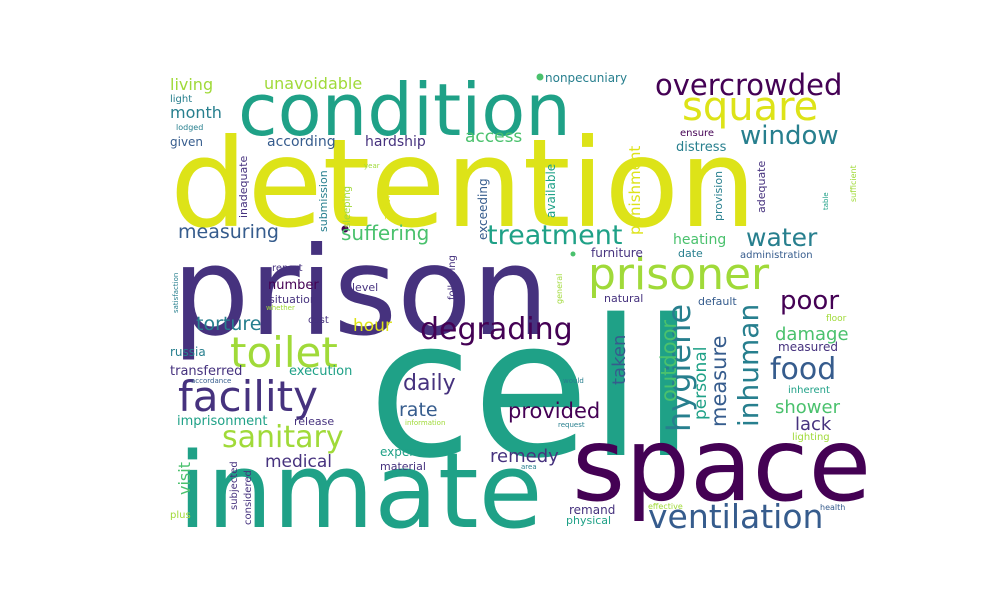 This screenshot has height=600, width=1000. Describe the element at coordinates (372, 166) in the screenshot. I see `word-year: year` at that location.